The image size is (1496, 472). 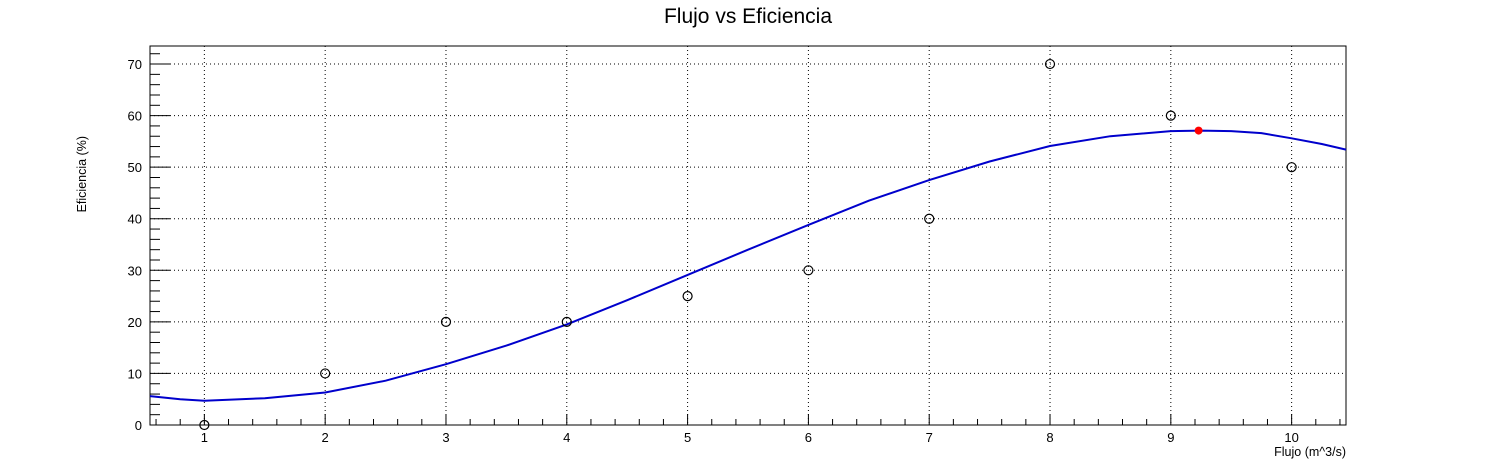 I want to click on y-tick-label: 40, so click(x=135, y=219).